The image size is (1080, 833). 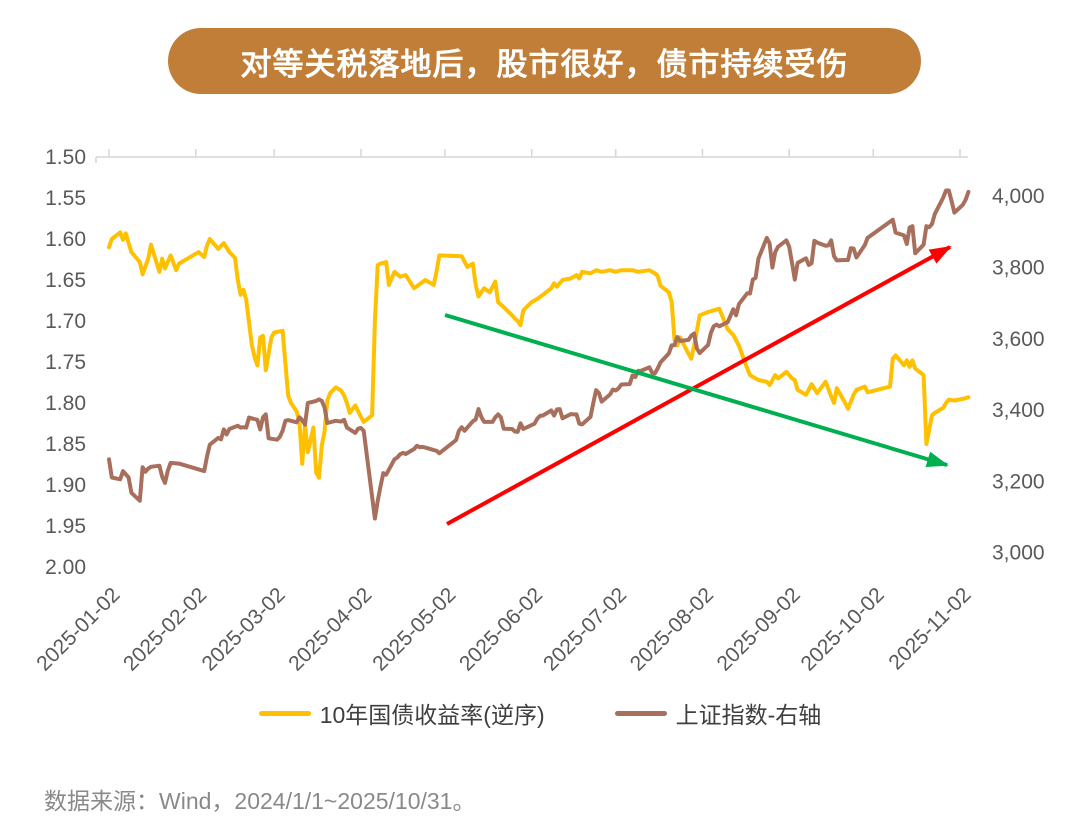 What do you see at coordinates (1018, 268) in the screenshot?
I see `svg-text: 3,800` at bounding box center [1018, 268].